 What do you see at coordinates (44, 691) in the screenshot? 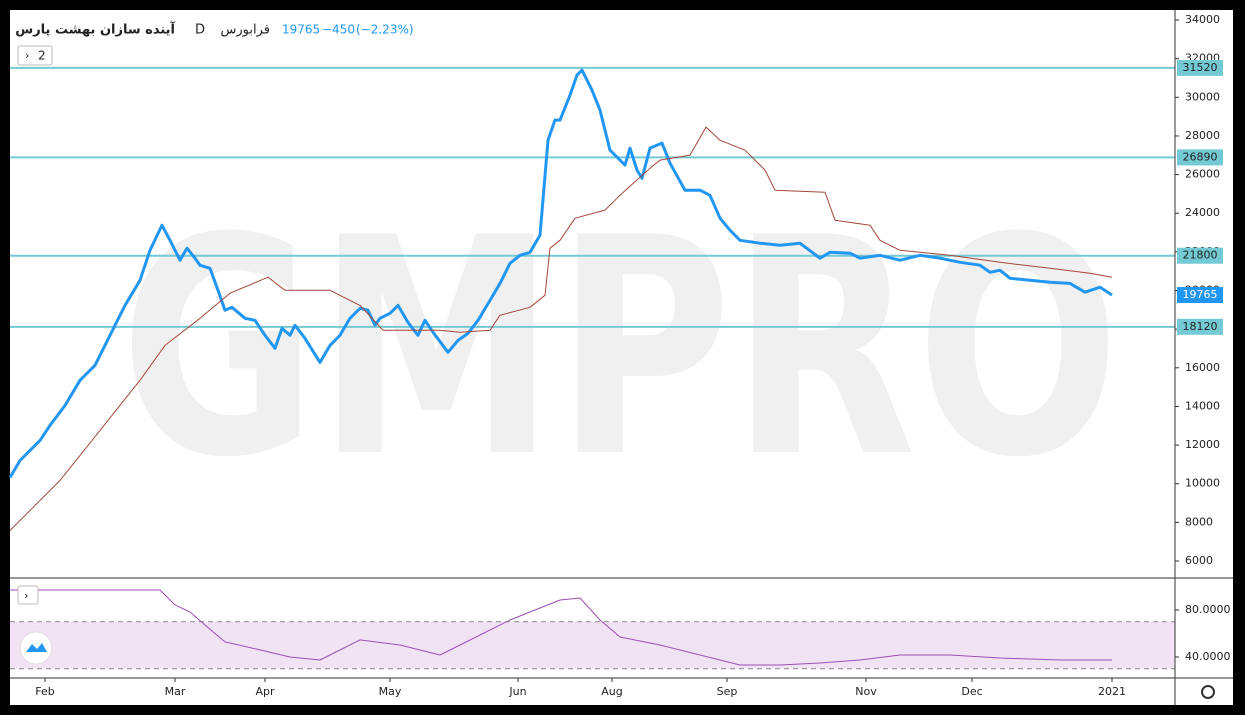
I see `x-tick-label: Feb` at bounding box center [44, 691].